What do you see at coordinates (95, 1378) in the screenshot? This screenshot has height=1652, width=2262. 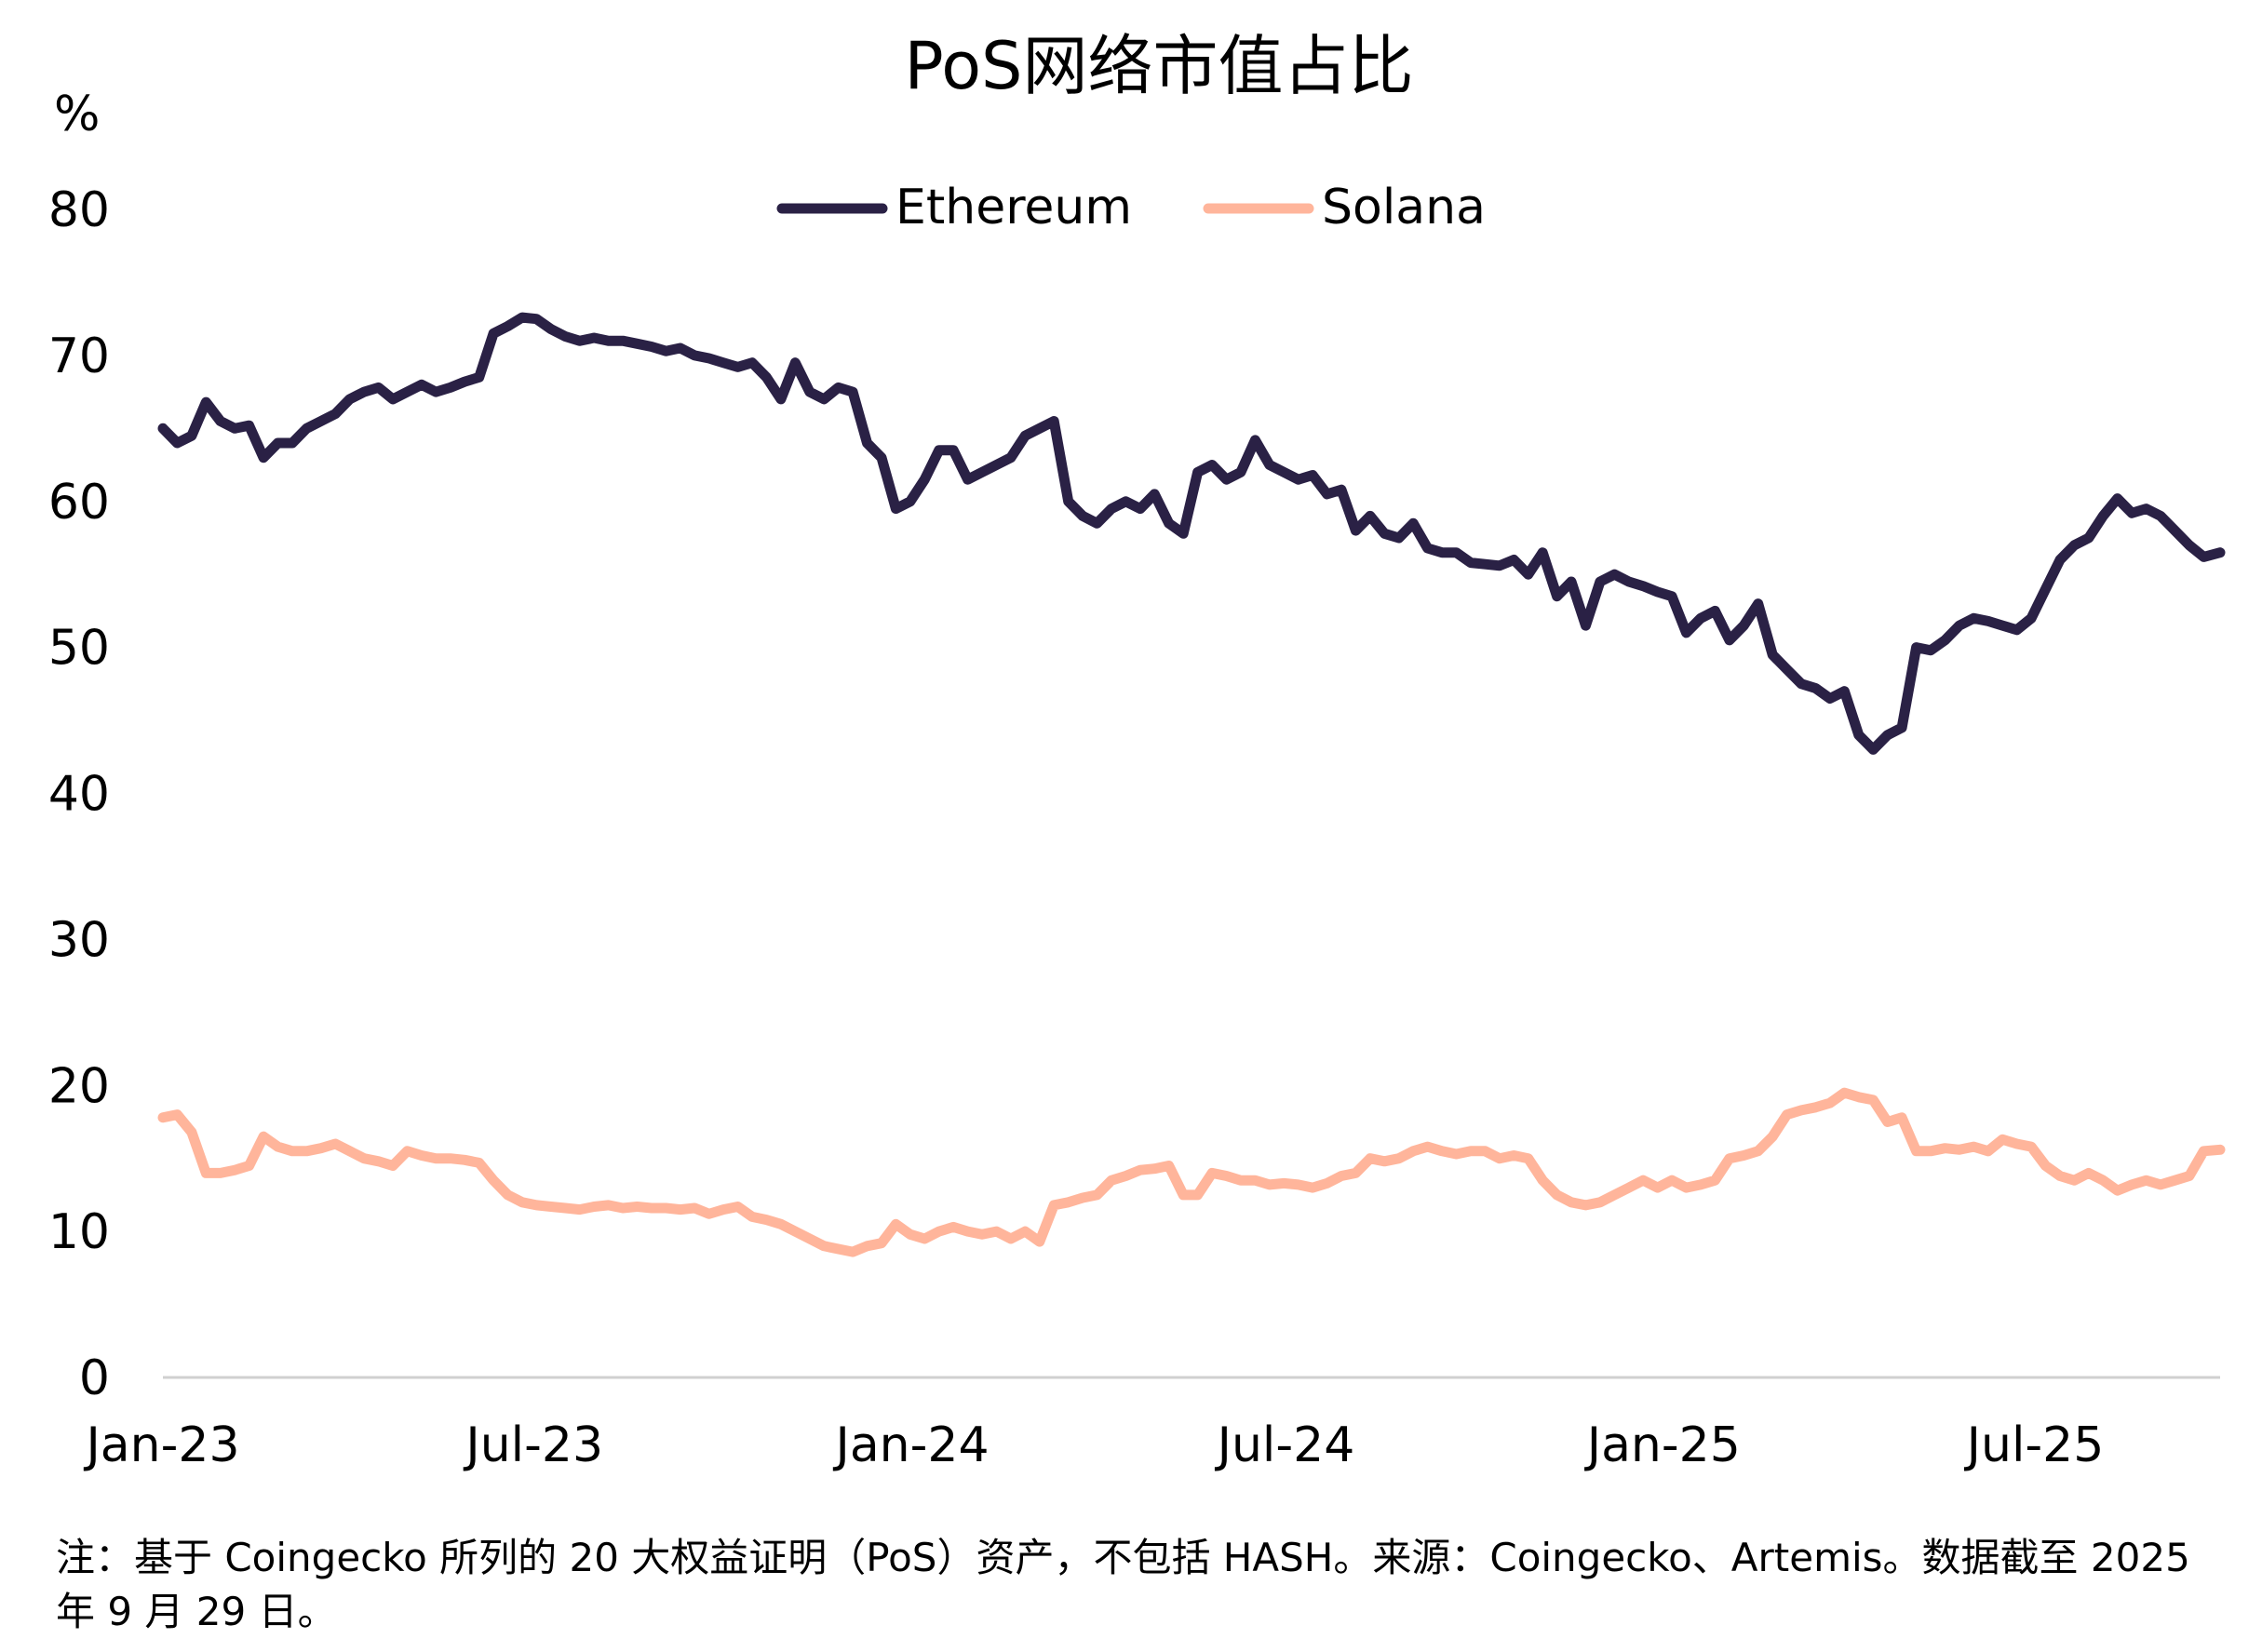 I see `y-tick-label: 0` at bounding box center [95, 1378].